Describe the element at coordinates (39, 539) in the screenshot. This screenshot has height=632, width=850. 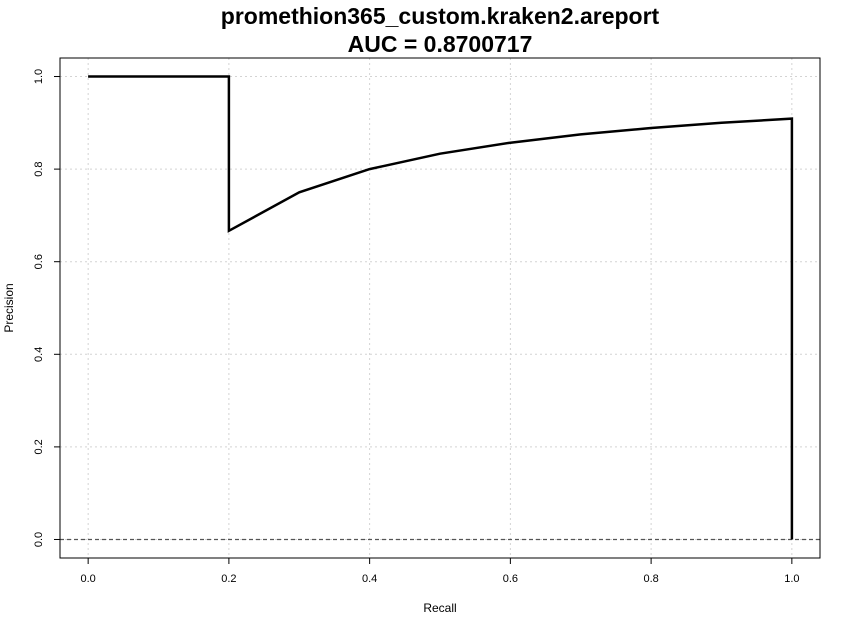
I see `y-tick-label: 0.0` at that location.